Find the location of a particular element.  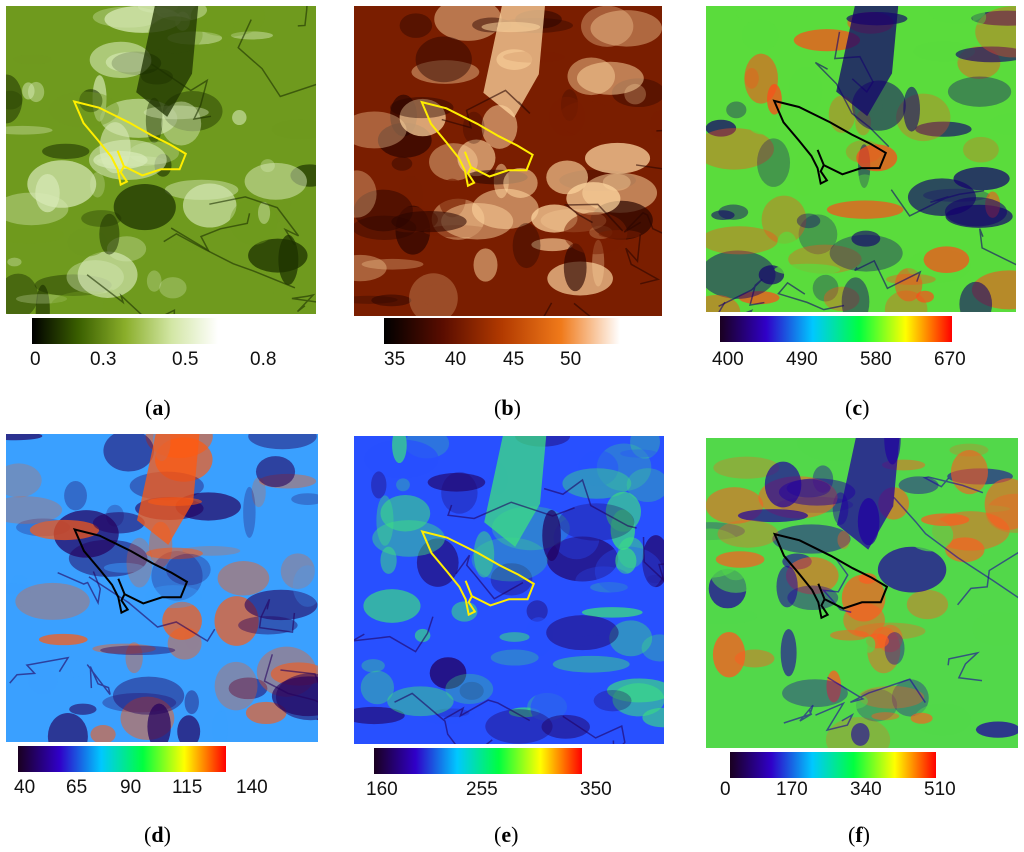

colorbar-tick-b-0: 35 is located at coordinates (395, 359).